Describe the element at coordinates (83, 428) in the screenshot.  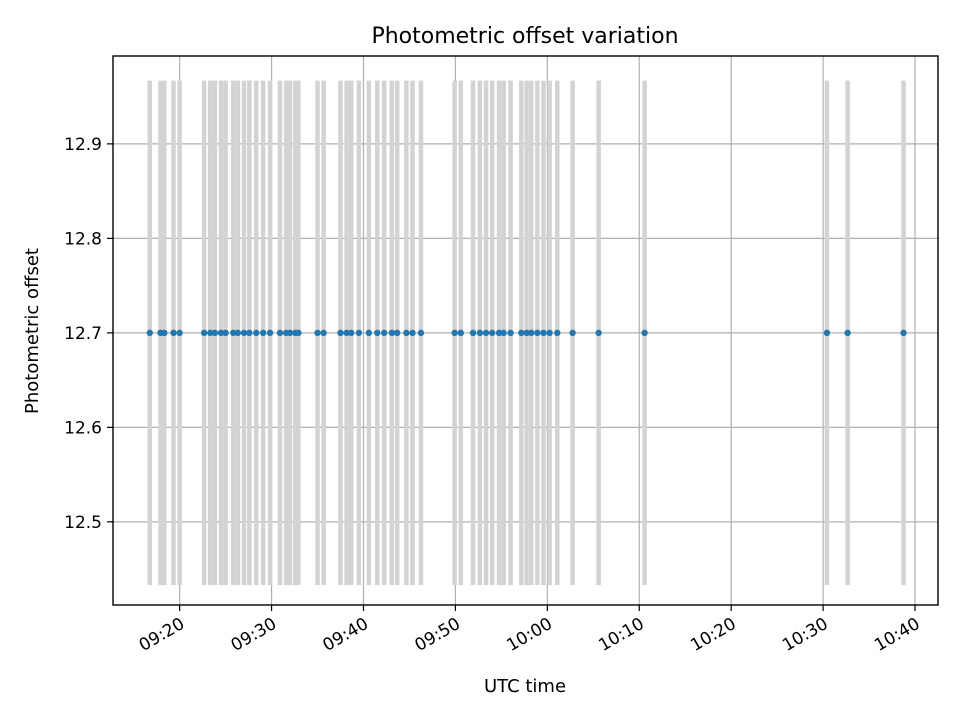
I see `y-tick-label: 12.6` at that location.